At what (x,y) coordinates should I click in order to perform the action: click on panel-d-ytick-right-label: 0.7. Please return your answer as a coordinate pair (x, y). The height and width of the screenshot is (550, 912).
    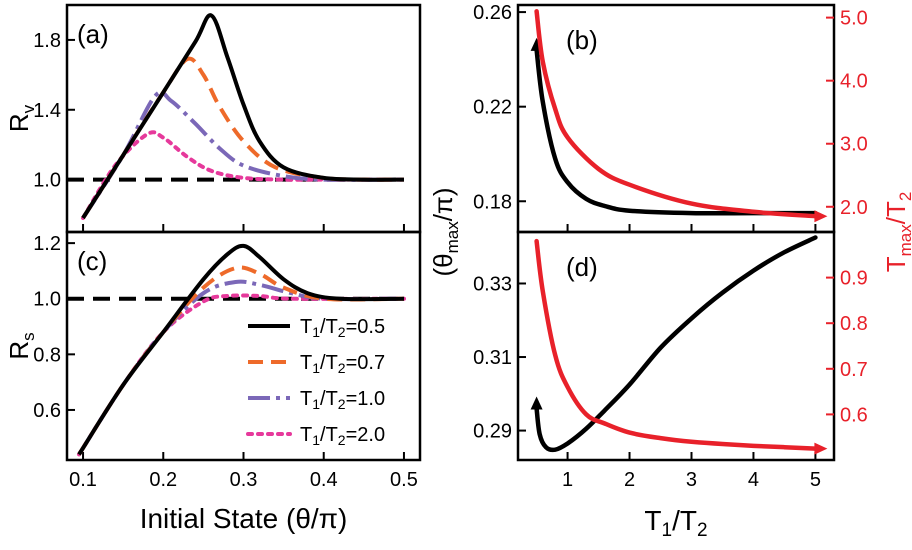
    Looking at the image, I should click on (854, 370).